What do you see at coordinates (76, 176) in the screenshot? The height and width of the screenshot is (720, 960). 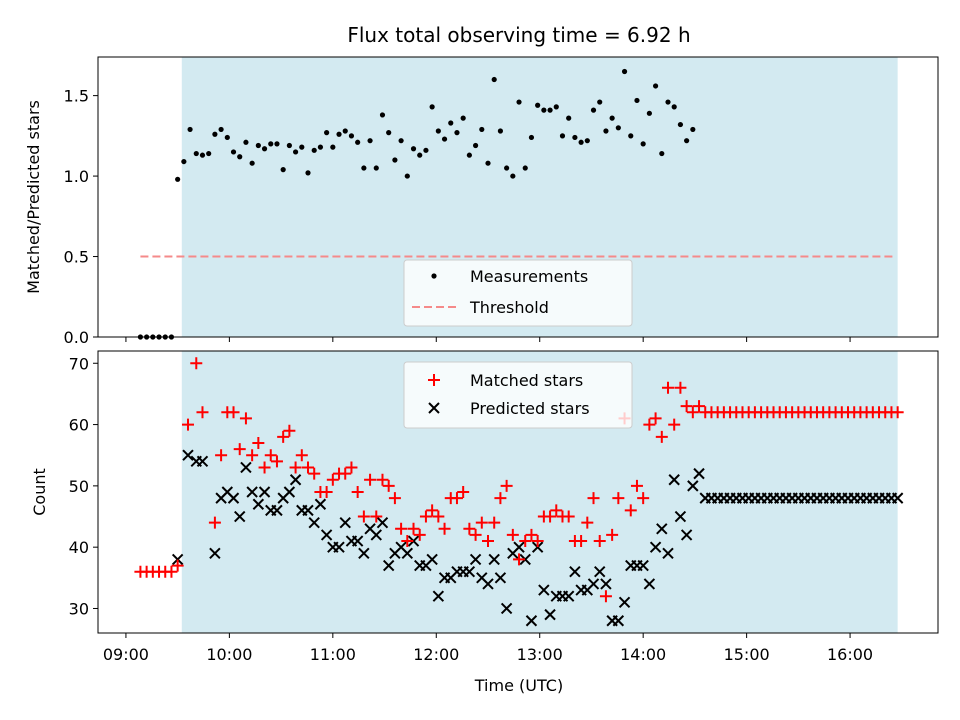 I see `y-tick-label: 1.0` at bounding box center [76, 176].